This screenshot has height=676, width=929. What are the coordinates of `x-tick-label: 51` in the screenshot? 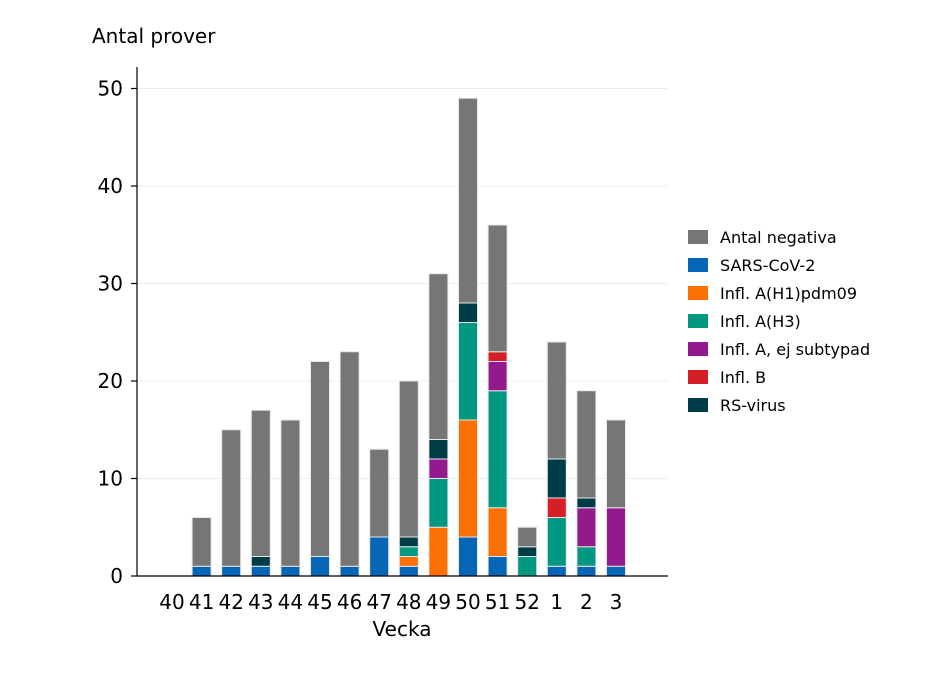 It's located at (497, 602).